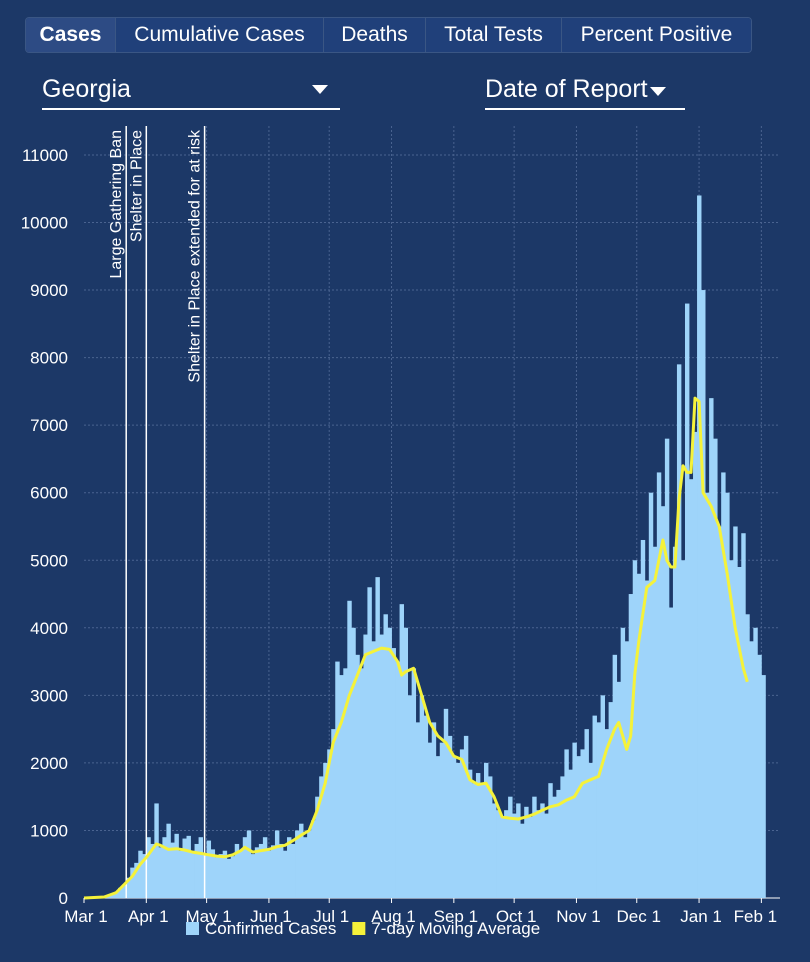  Describe the element at coordinates (63, 898) in the screenshot. I see `y-tick-label: 0` at that location.